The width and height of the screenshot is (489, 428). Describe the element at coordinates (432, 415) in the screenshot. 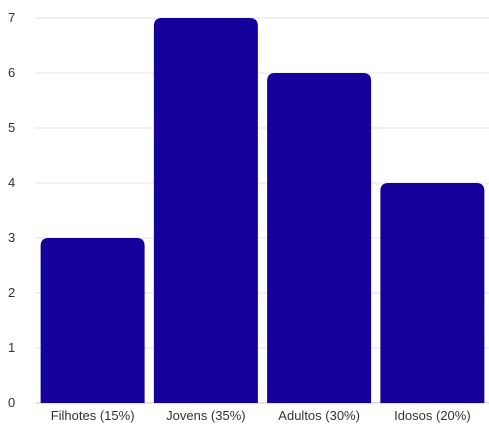

I see `x-tick-label-3: Idosos (20%)` at that location.